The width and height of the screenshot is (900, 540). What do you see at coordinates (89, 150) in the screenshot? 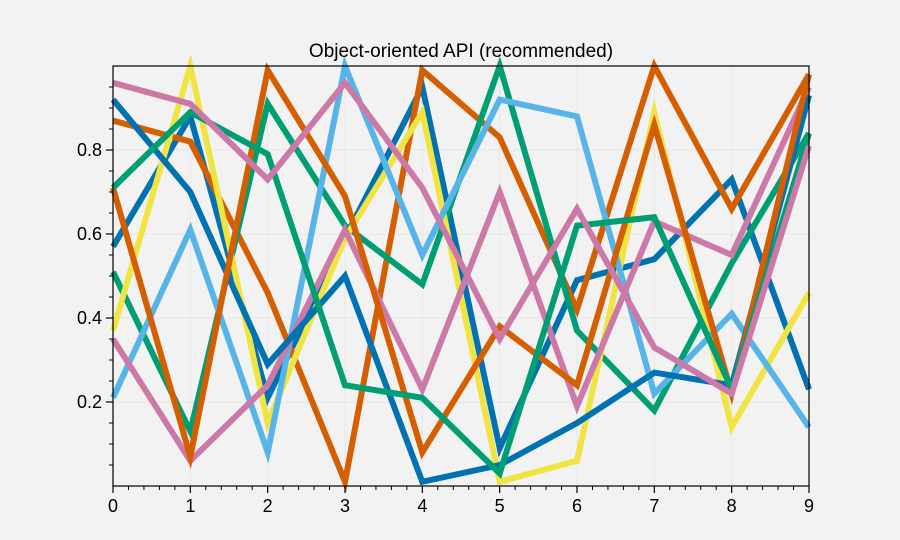
I see `y-tick-label-3: 0.8` at bounding box center [89, 150].